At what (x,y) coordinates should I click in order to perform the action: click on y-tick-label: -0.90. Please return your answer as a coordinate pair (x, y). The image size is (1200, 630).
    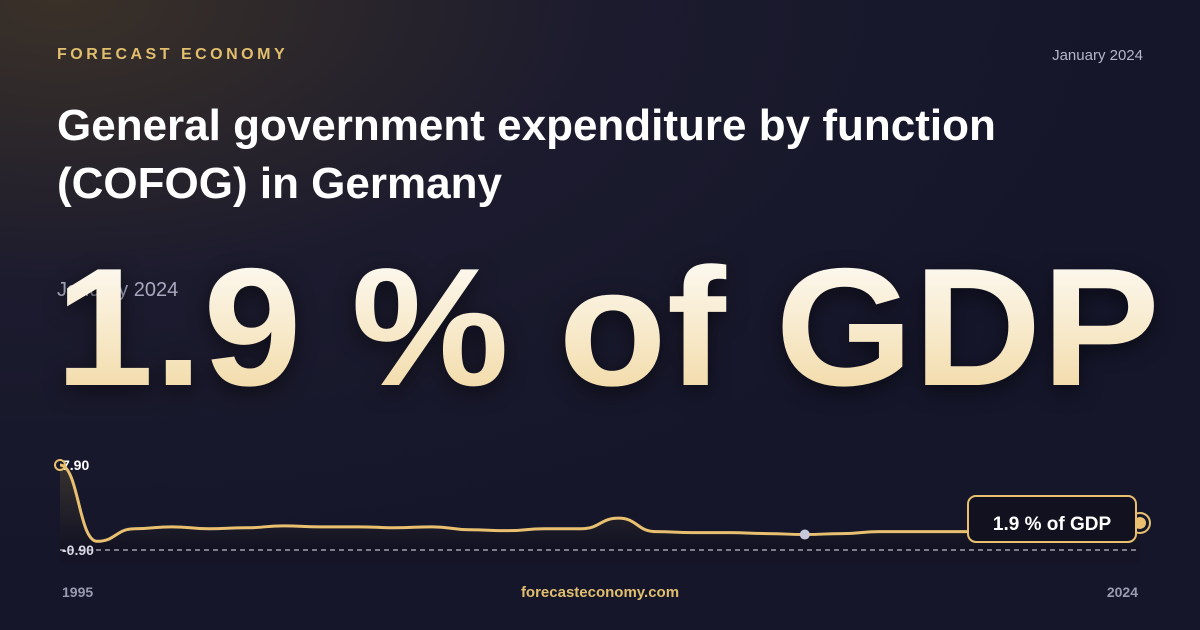
    Looking at the image, I should click on (78, 550).